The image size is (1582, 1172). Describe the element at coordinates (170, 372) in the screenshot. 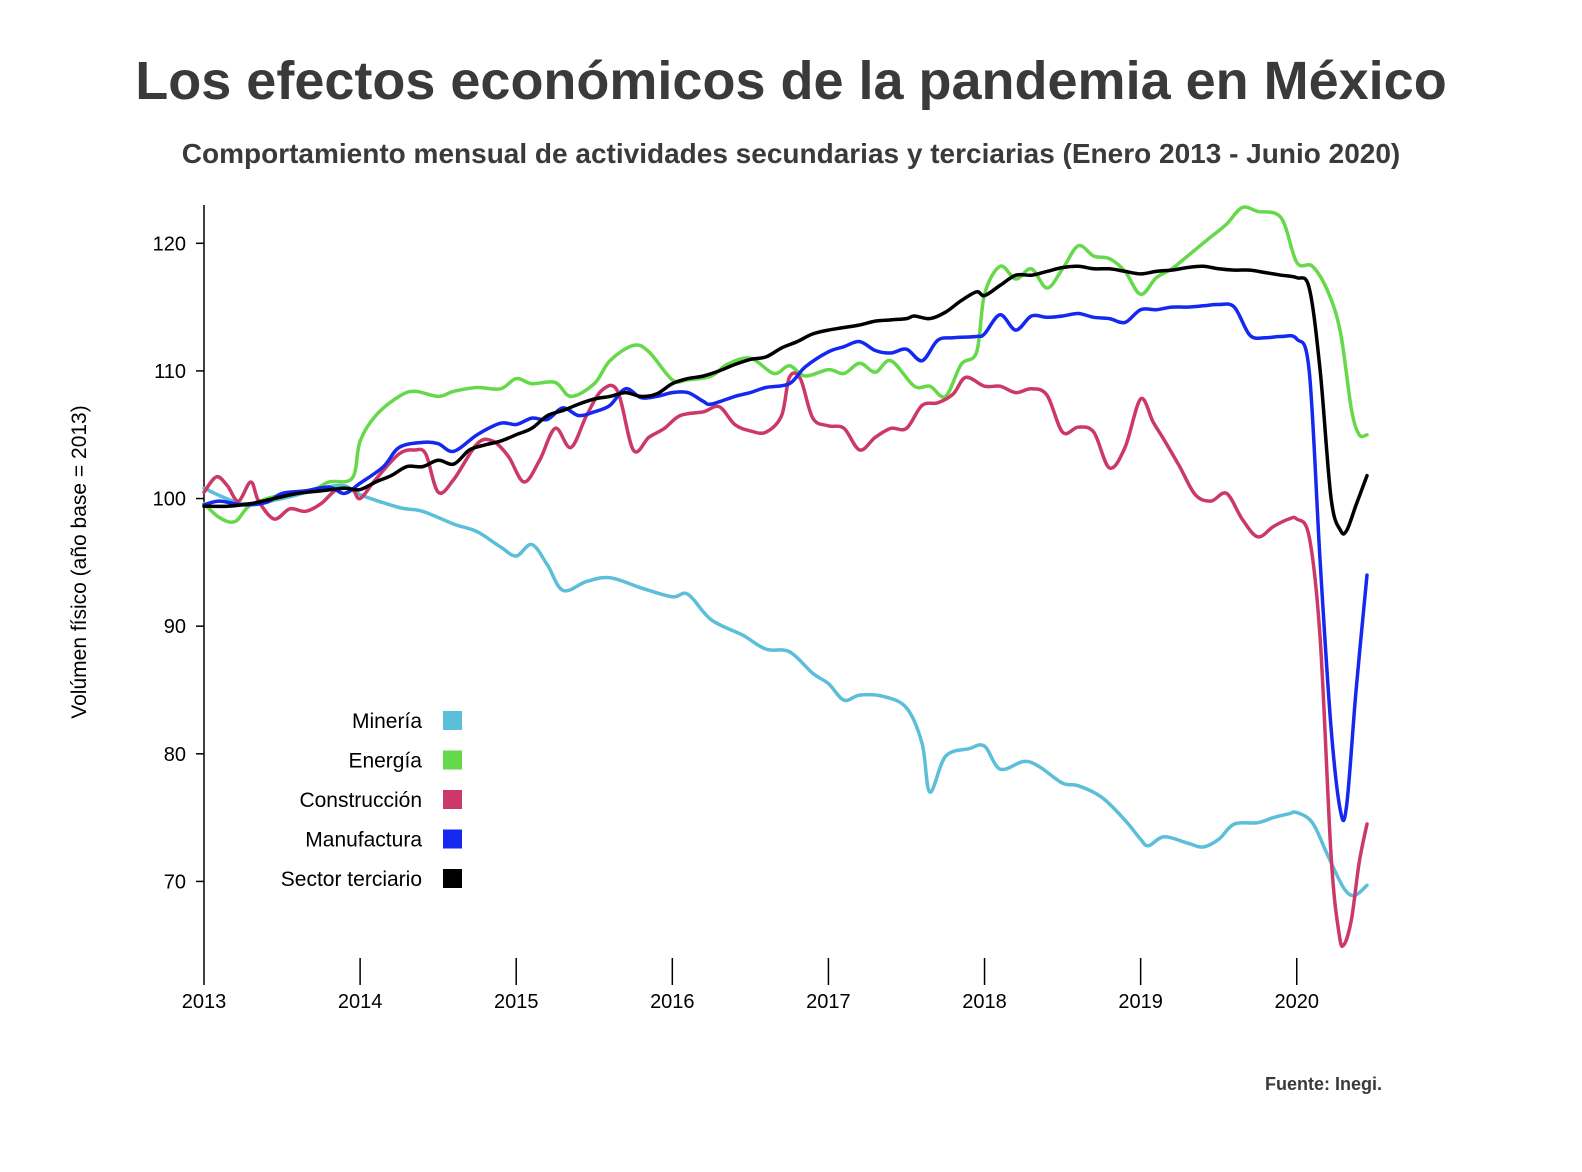

I see `y-tick-label: 110` at that location.